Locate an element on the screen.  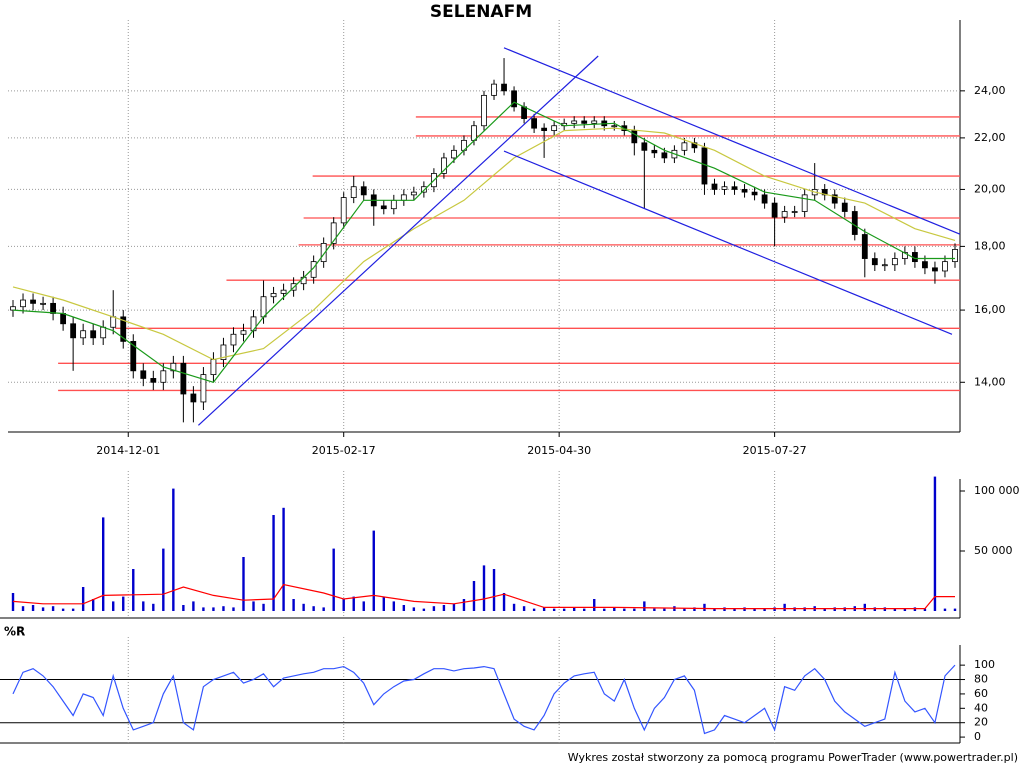
y-tick-label: 100 is located at coordinates (984, 664).